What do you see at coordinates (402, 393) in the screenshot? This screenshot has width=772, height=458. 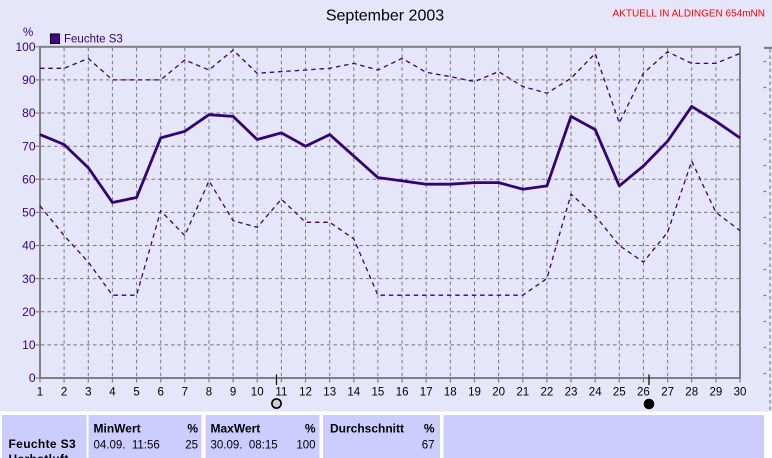 I see `svg-text: 16` at bounding box center [402, 393].